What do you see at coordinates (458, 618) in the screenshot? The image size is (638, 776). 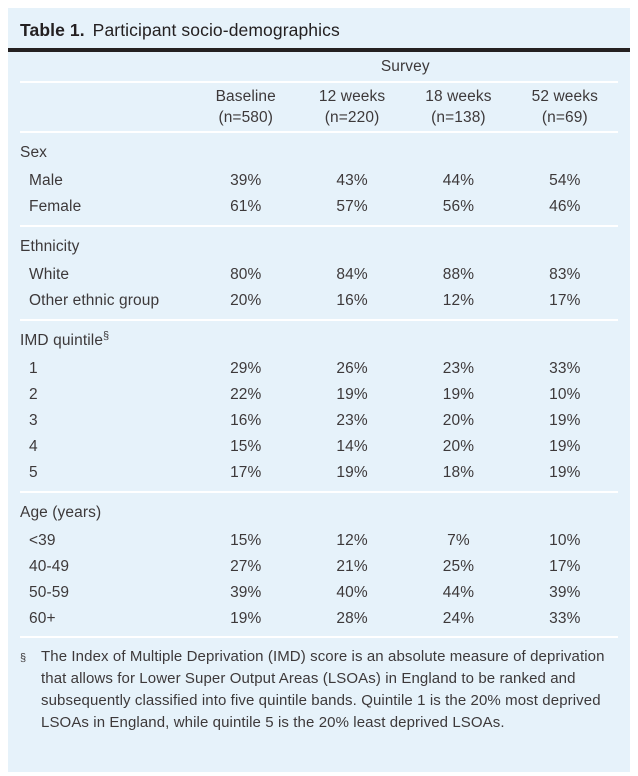 I see `cell-value: 24%` at bounding box center [458, 618].